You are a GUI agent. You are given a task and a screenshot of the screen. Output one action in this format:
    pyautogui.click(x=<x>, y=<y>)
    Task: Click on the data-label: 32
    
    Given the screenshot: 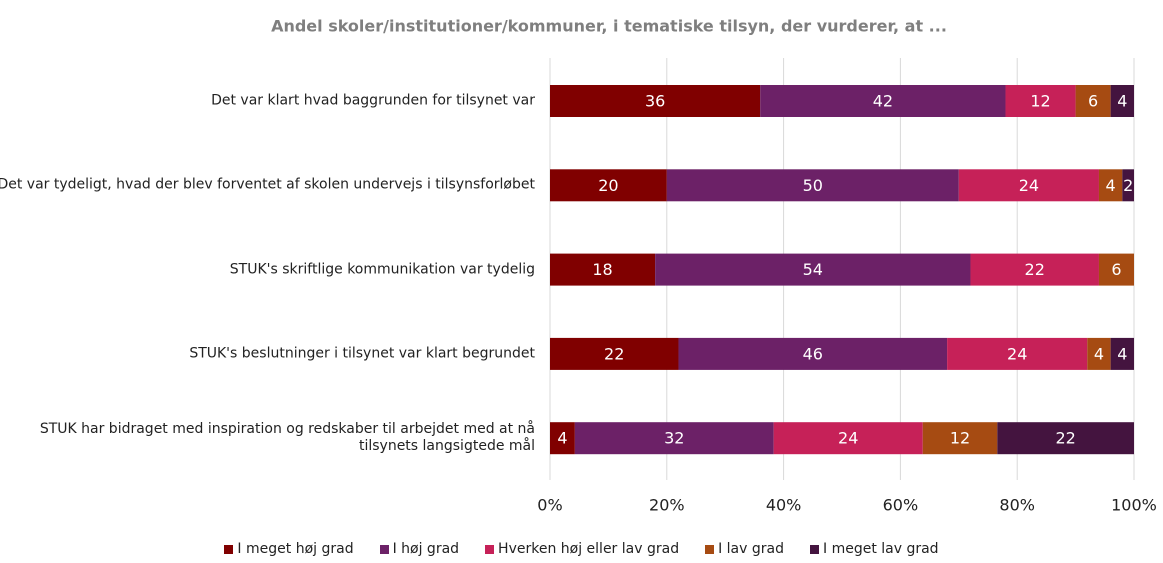 What is the action you would take?
    pyautogui.click(x=674, y=438)
    